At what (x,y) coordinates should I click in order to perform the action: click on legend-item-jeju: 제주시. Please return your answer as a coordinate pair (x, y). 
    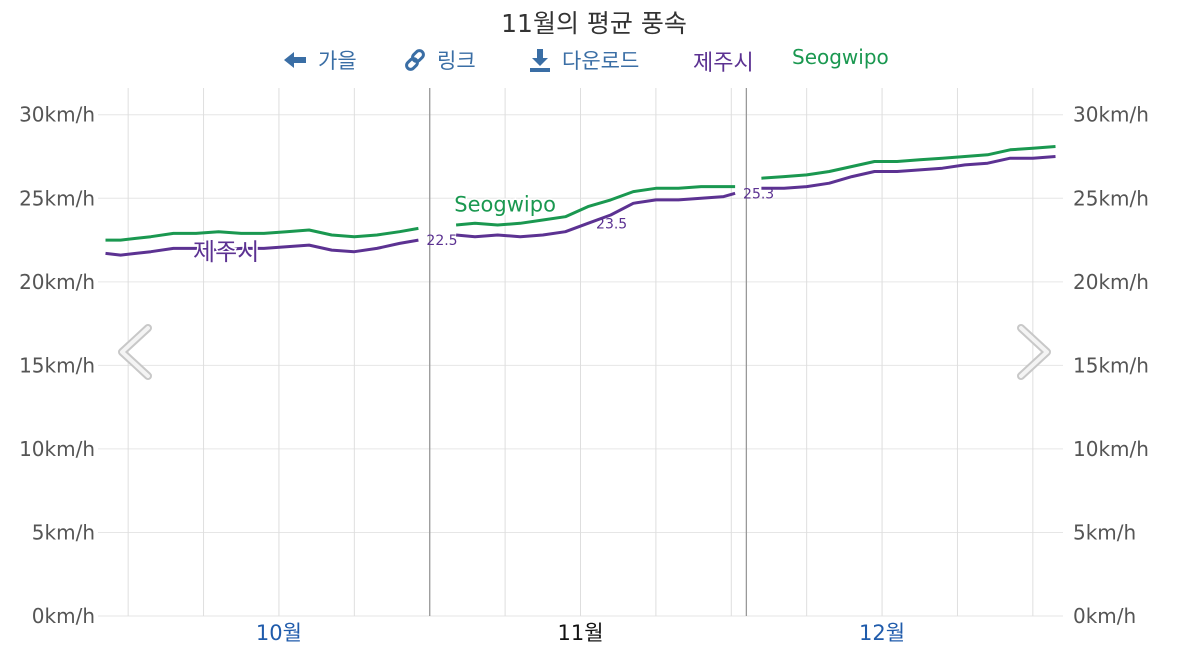
    Looking at the image, I should click on (723, 61).